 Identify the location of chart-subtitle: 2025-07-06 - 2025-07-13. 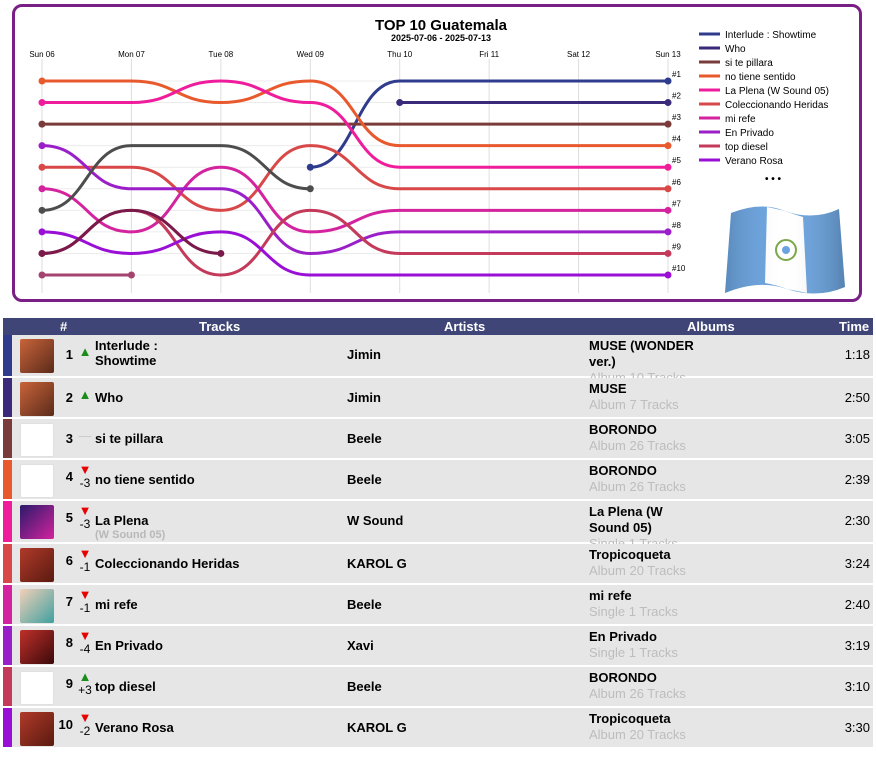
(441, 38).